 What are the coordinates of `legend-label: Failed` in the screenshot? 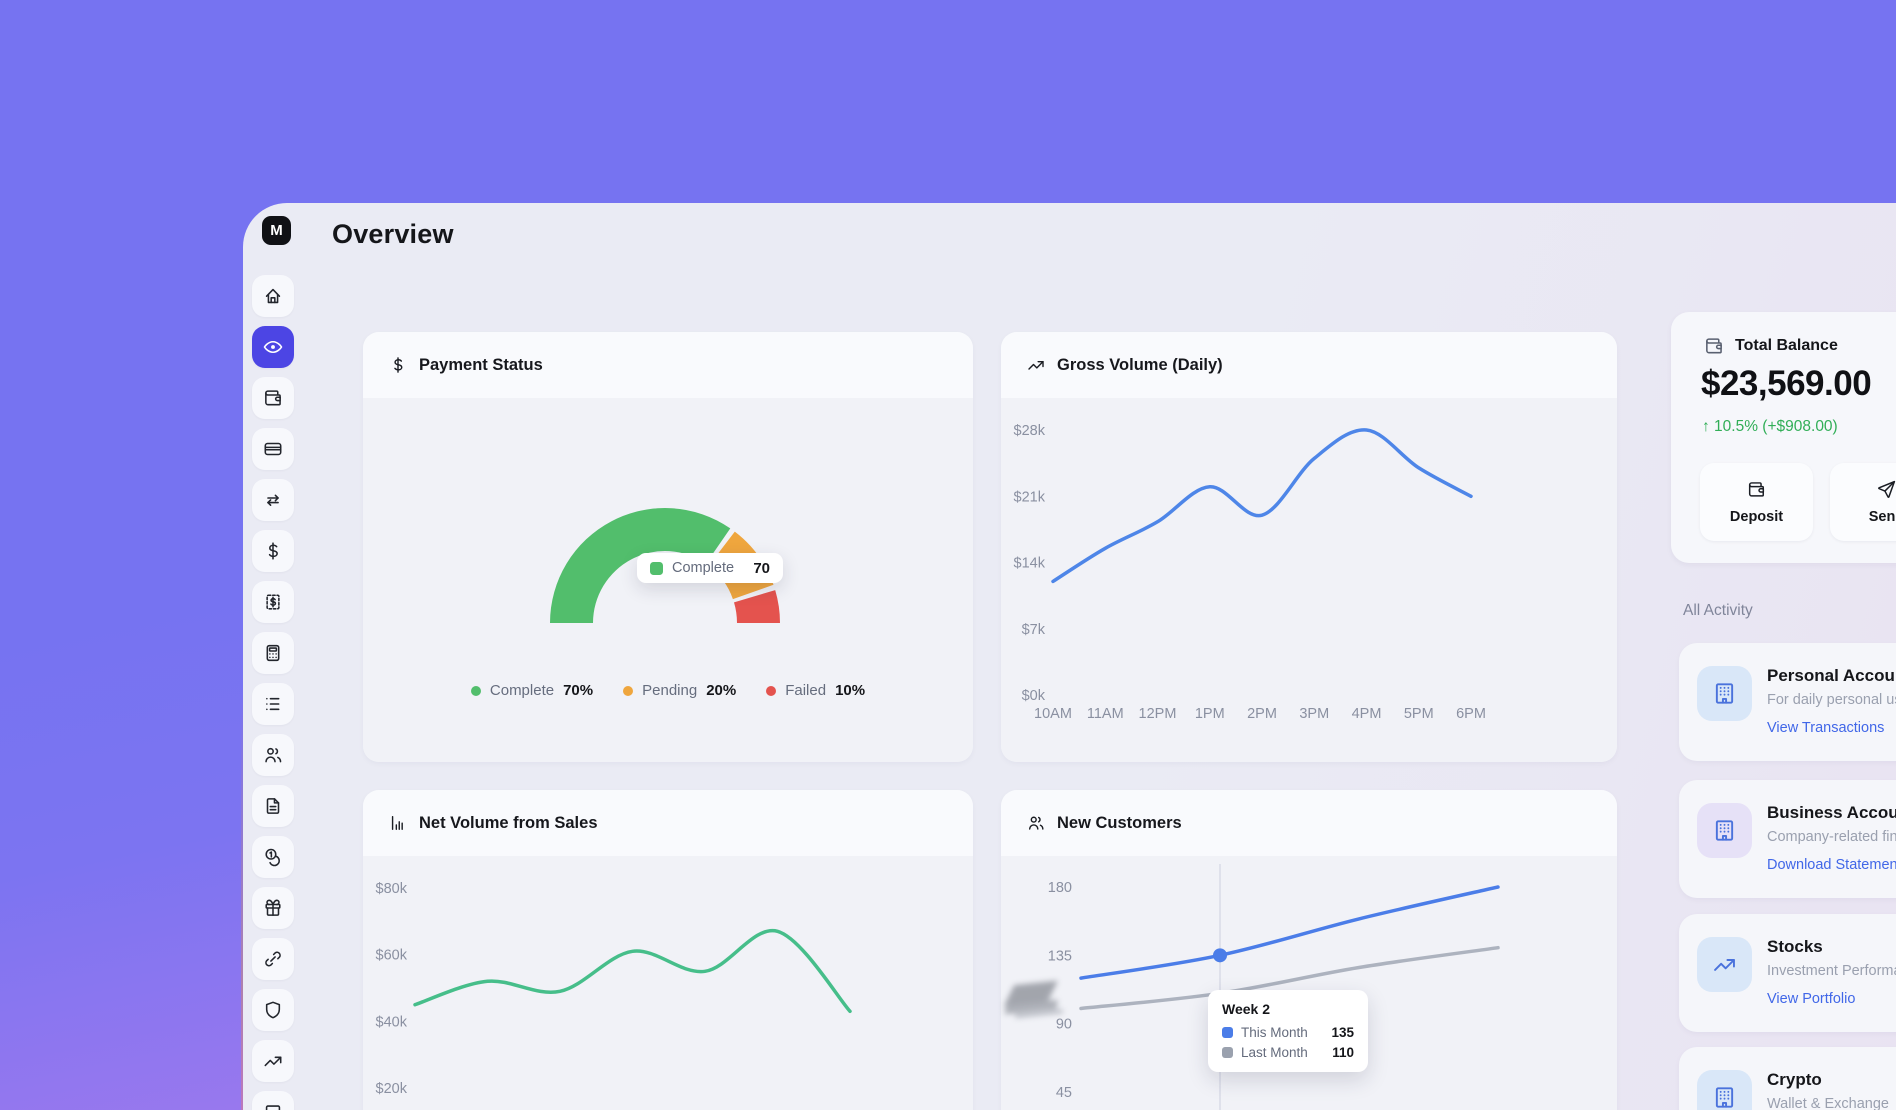 It's located at (806, 690).